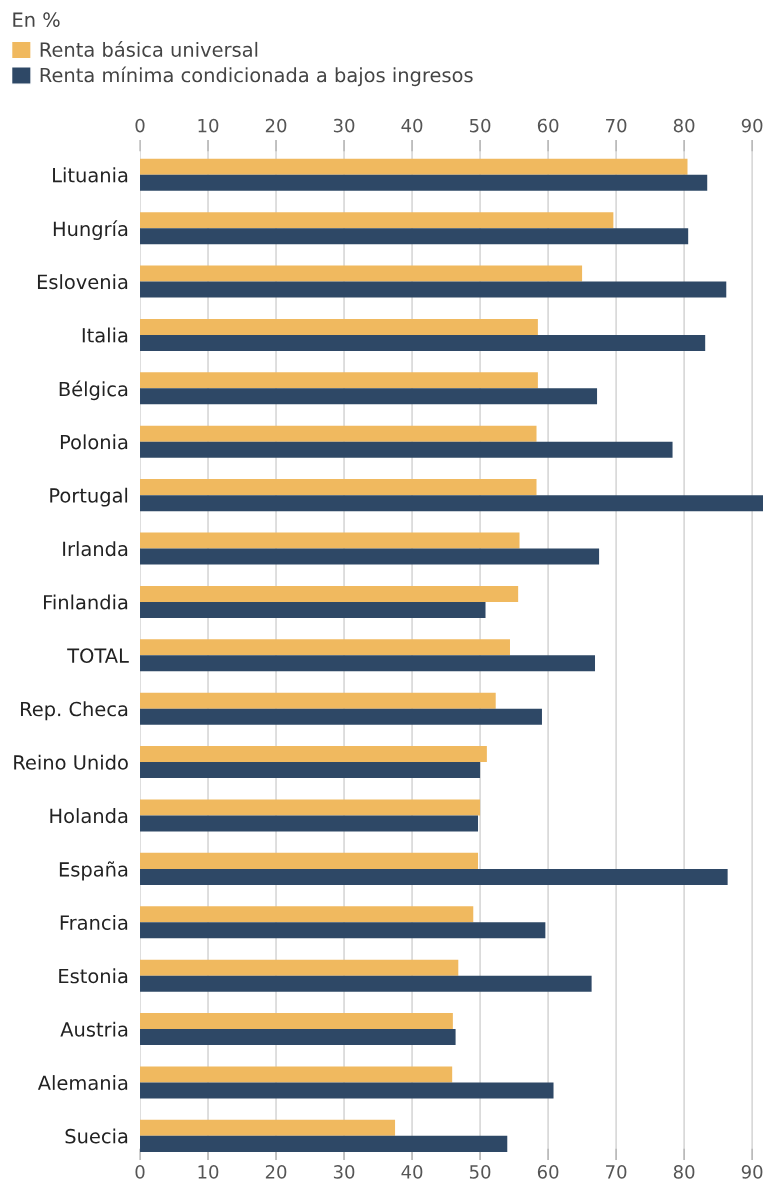 Image resolution: width=763 pixels, height=1197 pixels. Describe the element at coordinates (96, 1136) in the screenshot. I see `y-tick-label: Suecia` at that location.